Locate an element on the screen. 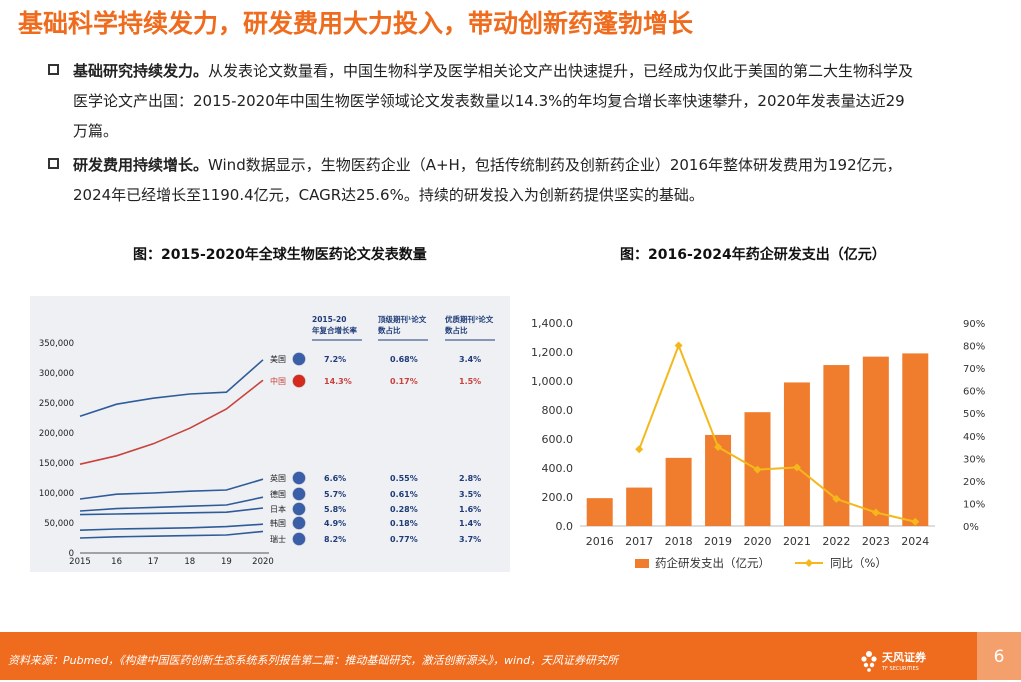  left-tick-label: 600.0 is located at coordinates (558, 439).